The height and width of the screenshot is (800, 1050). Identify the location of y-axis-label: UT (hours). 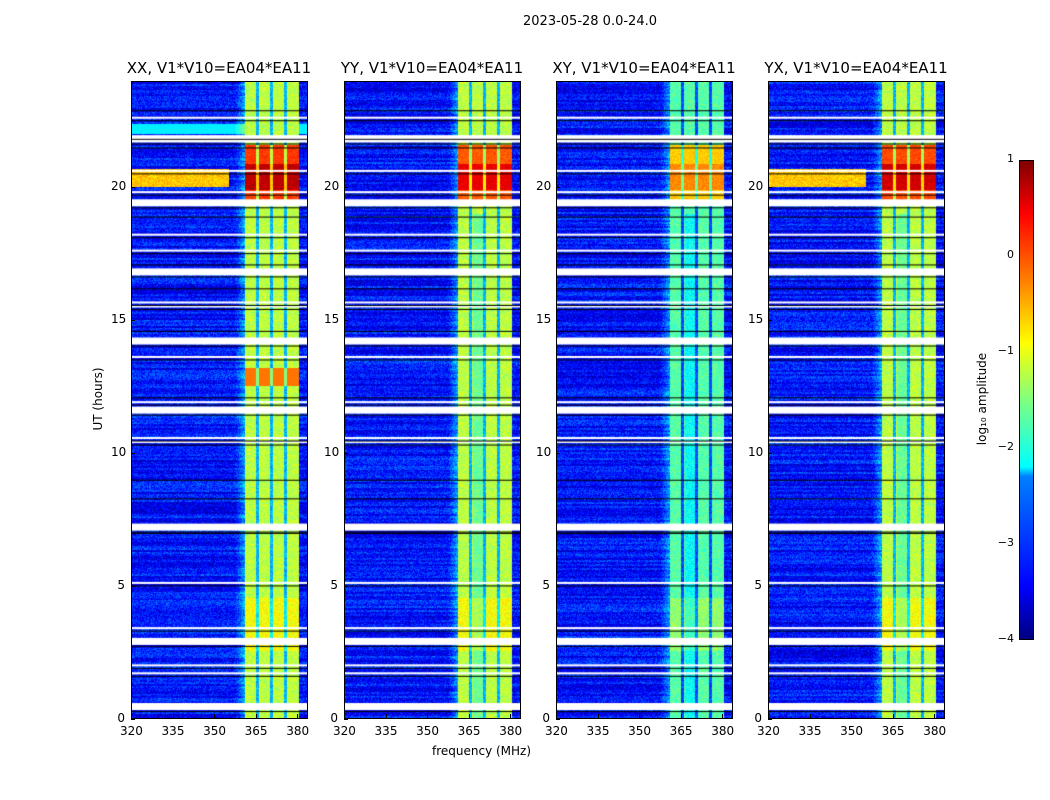
(98, 399).